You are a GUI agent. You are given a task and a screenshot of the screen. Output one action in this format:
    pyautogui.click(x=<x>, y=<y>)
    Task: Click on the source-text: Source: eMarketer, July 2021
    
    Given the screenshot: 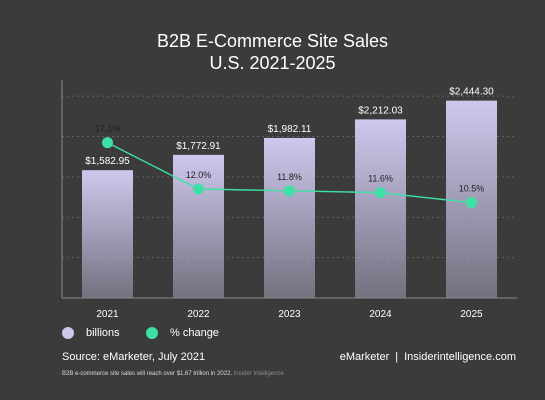 What is the action you would take?
    pyautogui.click(x=134, y=357)
    